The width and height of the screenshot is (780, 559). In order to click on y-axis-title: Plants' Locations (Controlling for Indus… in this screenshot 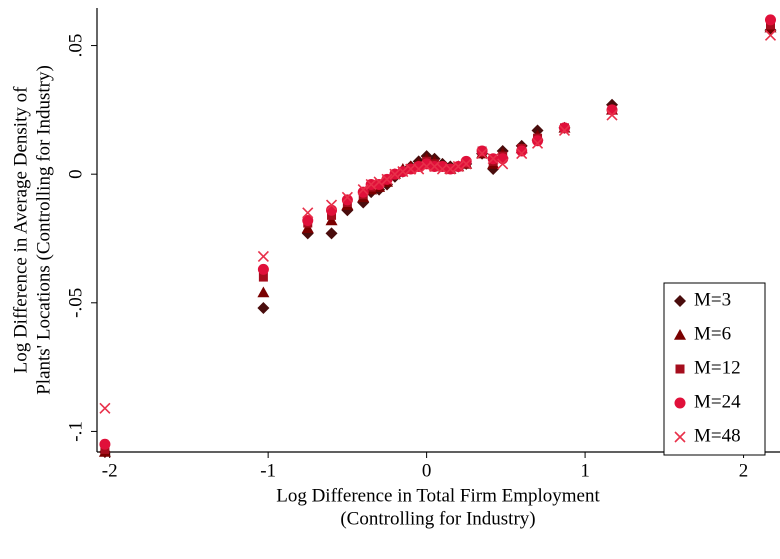, I will do `click(43, 230)`.